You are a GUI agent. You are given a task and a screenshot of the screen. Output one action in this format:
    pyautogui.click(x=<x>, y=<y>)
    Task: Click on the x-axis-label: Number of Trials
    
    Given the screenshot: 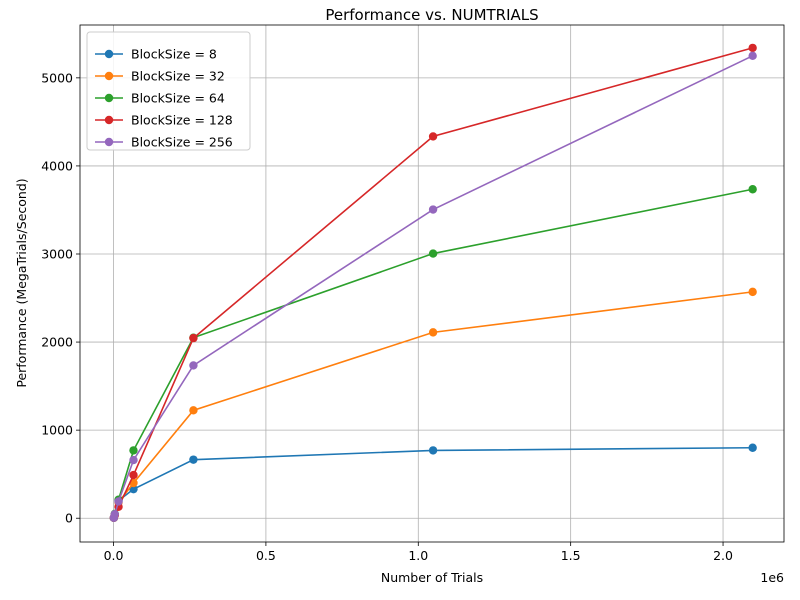 What is the action you would take?
    pyautogui.click(x=432, y=577)
    